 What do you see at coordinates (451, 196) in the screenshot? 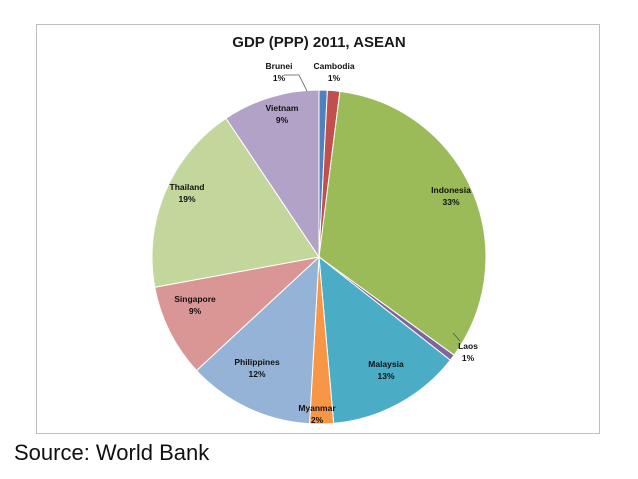
I see `slice-label-indonesia: Indonesia 33%` at bounding box center [451, 196].